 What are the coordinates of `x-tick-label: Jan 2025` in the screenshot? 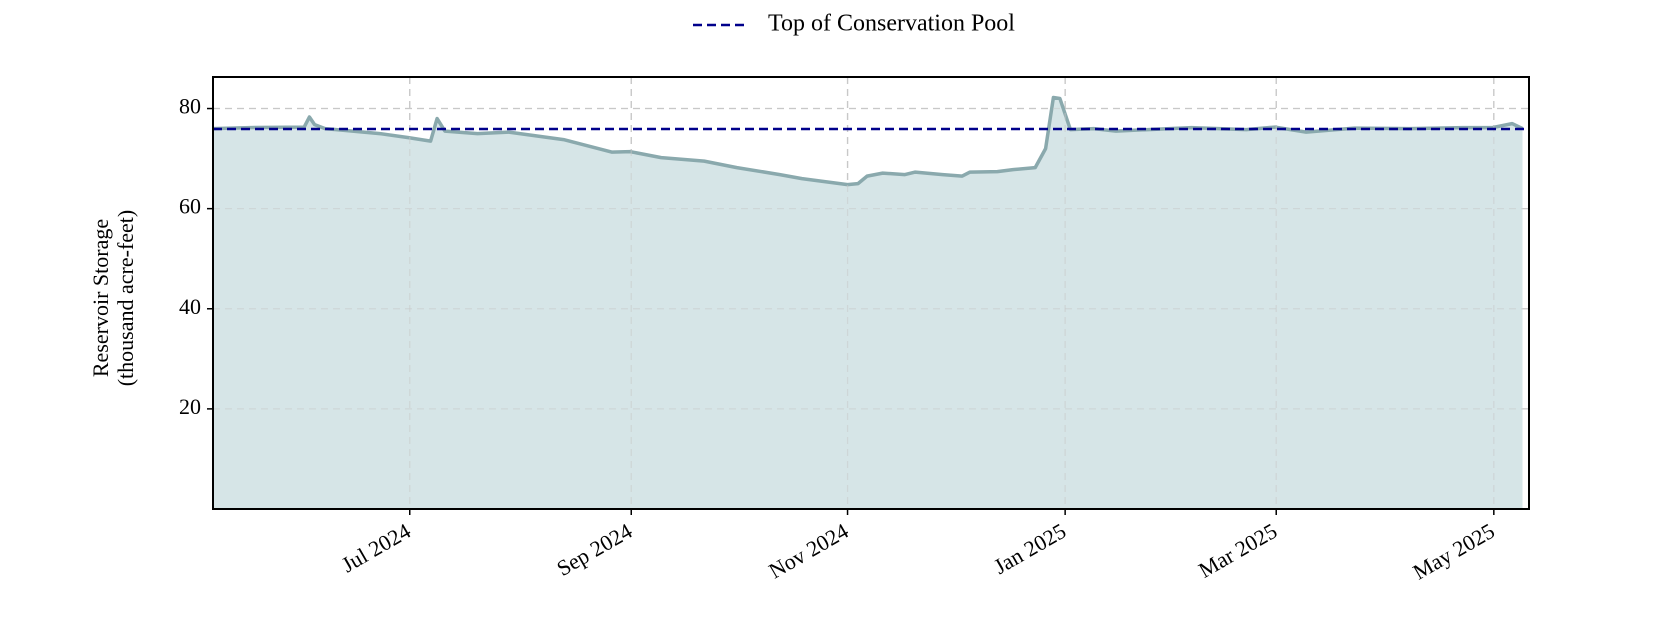 It's located at (1029, 548).